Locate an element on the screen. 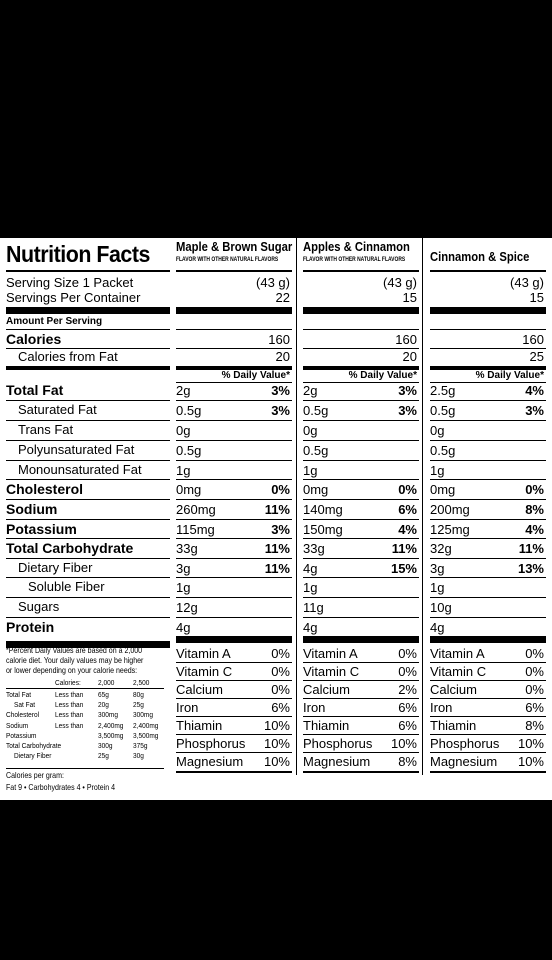 Image resolution: width=552 pixels, height=960 pixels. soluble-fiber-label: Soluble Fiber is located at coordinates (66, 586).